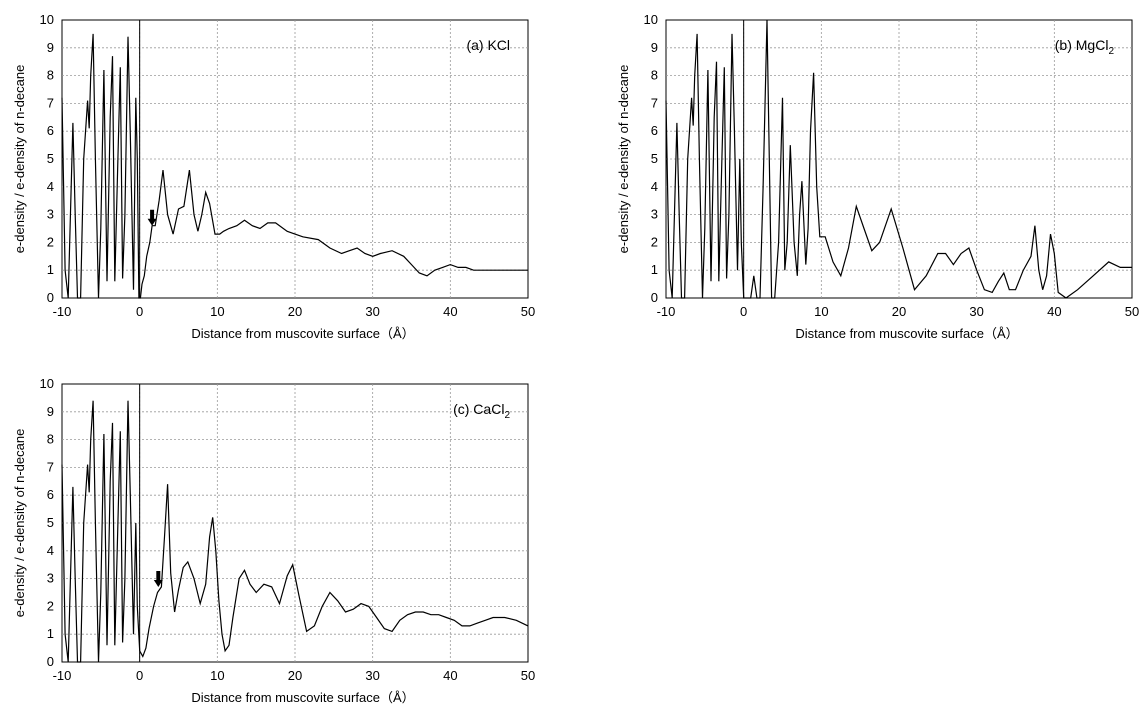  Describe the element at coordinates (1085, 47) in the screenshot. I see `panel-label: (b) MgCl2` at that location.